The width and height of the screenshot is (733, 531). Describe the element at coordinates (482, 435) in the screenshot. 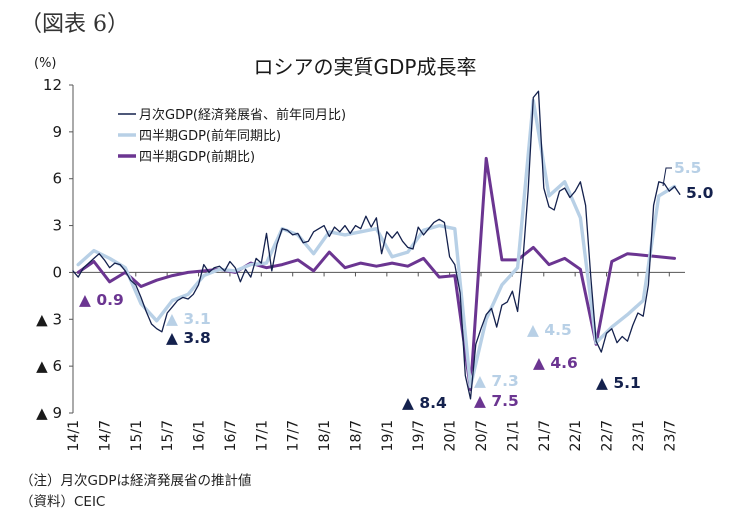

I see `x-tick-label: 20/7` at that location.